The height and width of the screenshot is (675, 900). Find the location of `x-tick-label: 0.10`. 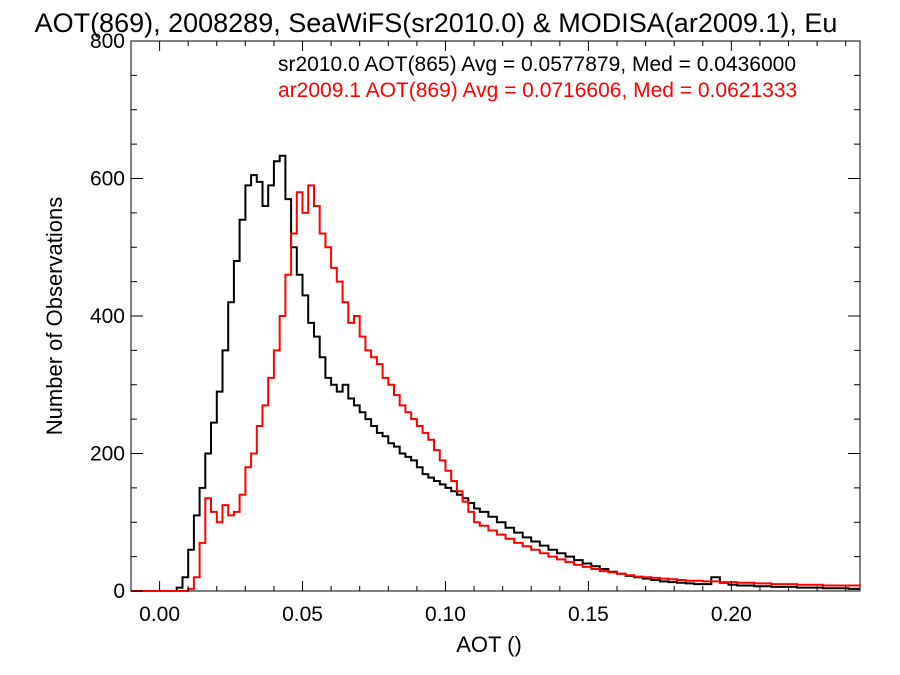

x-tick-label: 0.10 is located at coordinates (445, 614).